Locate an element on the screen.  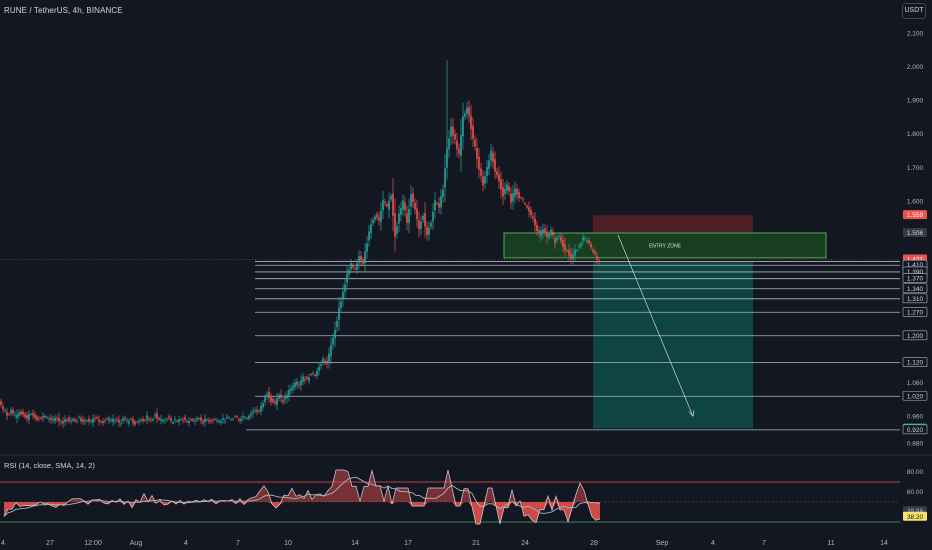
arrow-shaft is located at coordinates (655, 325).